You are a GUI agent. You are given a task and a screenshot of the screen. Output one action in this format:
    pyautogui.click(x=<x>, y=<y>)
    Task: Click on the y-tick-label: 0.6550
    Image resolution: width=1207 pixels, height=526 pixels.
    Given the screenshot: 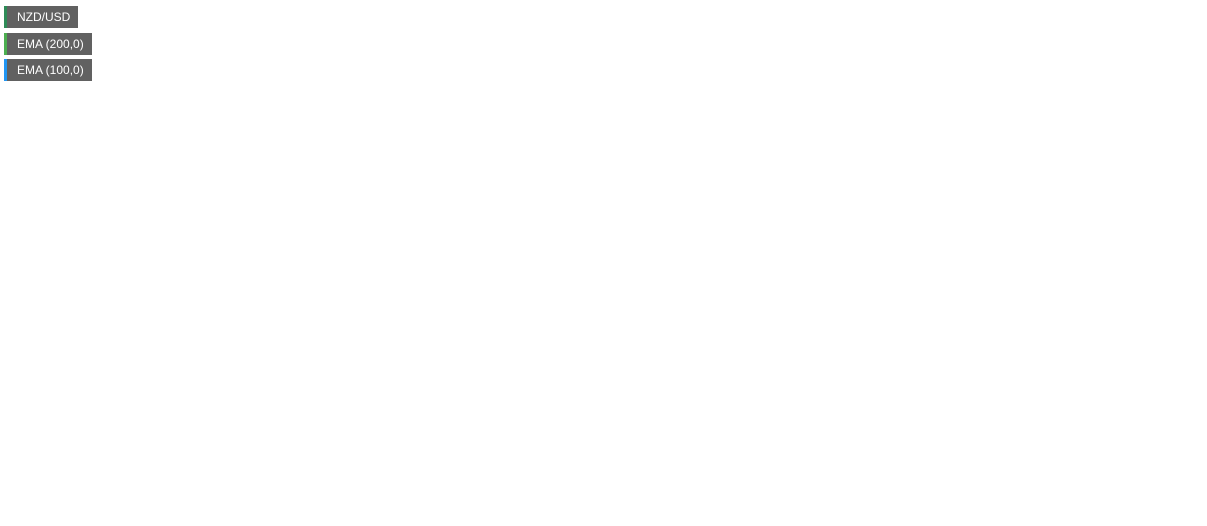 What is the action you would take?
    pyautogui.click(x=1096, y=236)
    